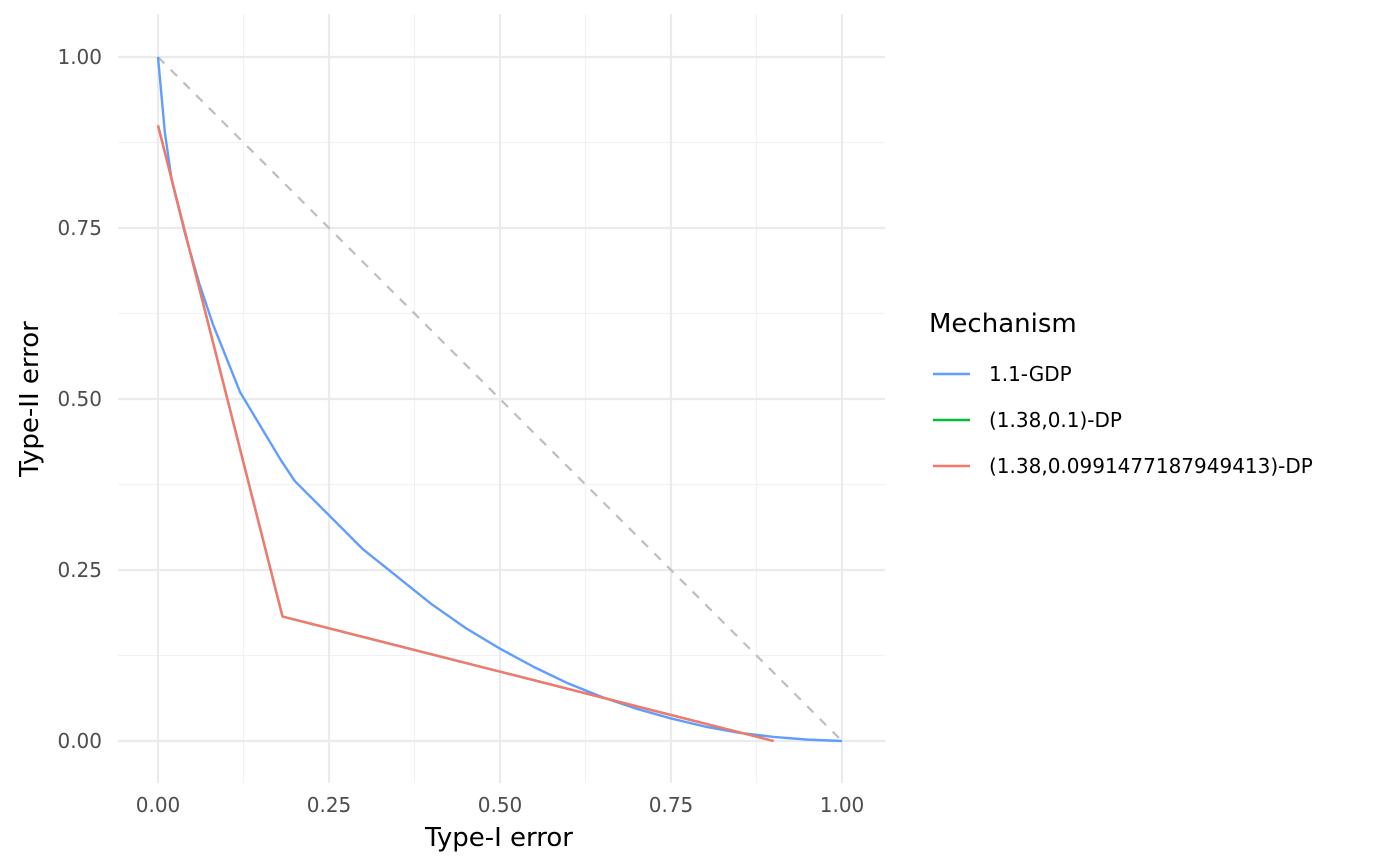 This screenshot has width=1400, height=866. I want to click on y-tick-label: 0.25, so click(79, 570).